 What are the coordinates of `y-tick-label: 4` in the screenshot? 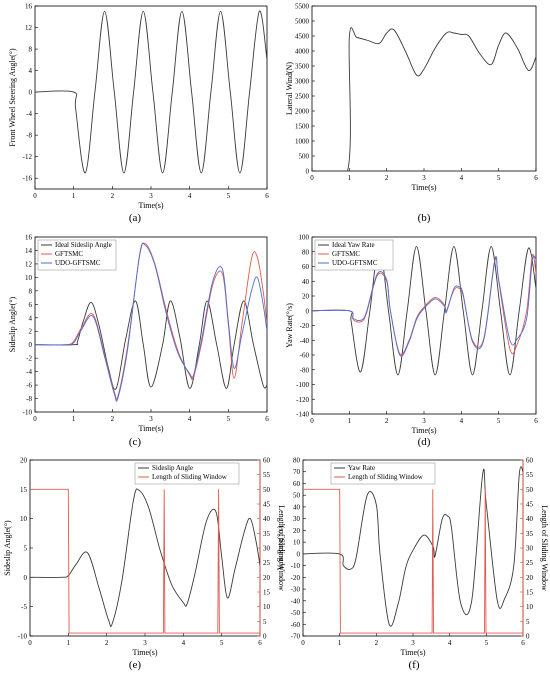 It's located at (31, 318).